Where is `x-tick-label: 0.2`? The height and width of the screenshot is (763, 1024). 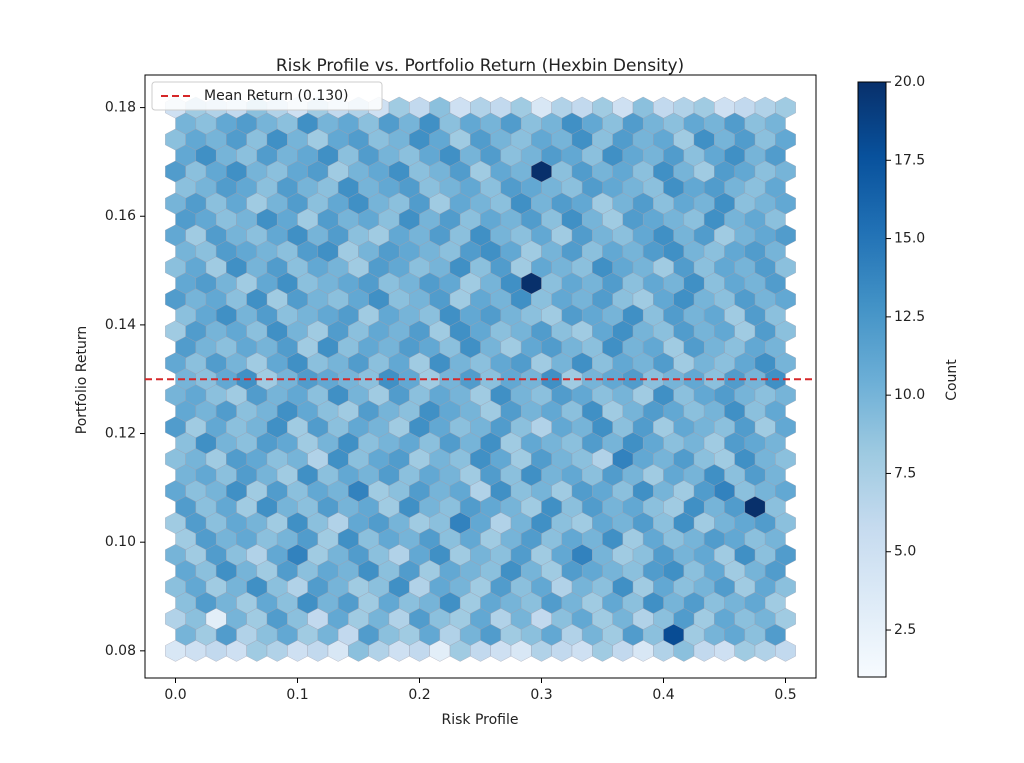 x-tick-label: 0.2 is located at coordinates (419, 695).